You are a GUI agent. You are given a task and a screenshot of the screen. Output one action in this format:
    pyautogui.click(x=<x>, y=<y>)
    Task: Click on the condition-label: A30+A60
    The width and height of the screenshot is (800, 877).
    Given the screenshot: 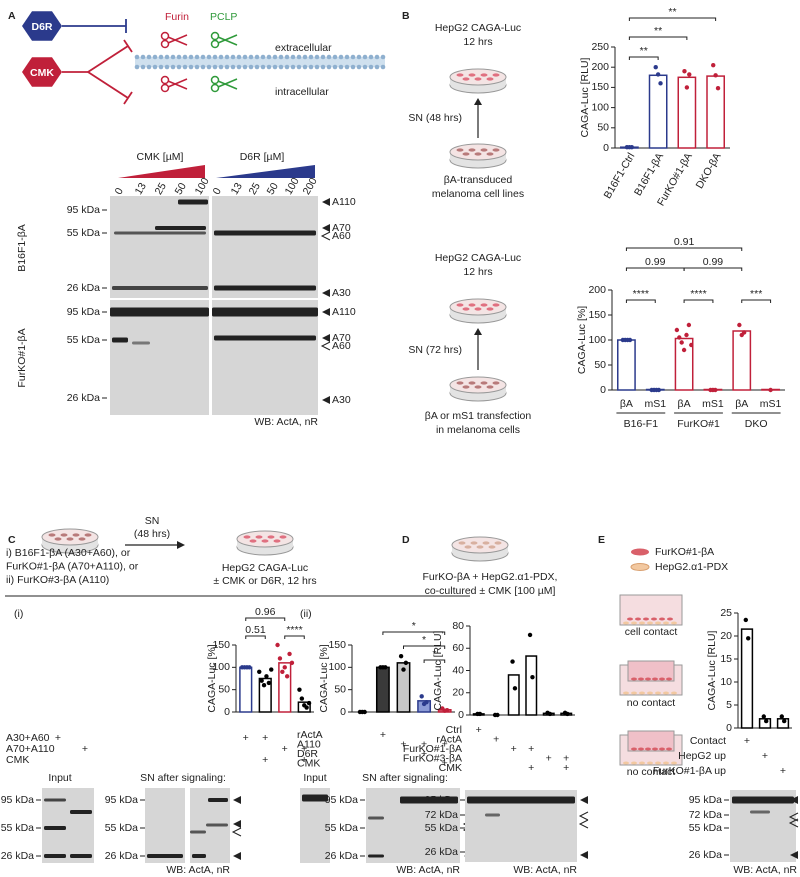 What is the action you would take?
    pyautogui.click(x=28, y=738)
    